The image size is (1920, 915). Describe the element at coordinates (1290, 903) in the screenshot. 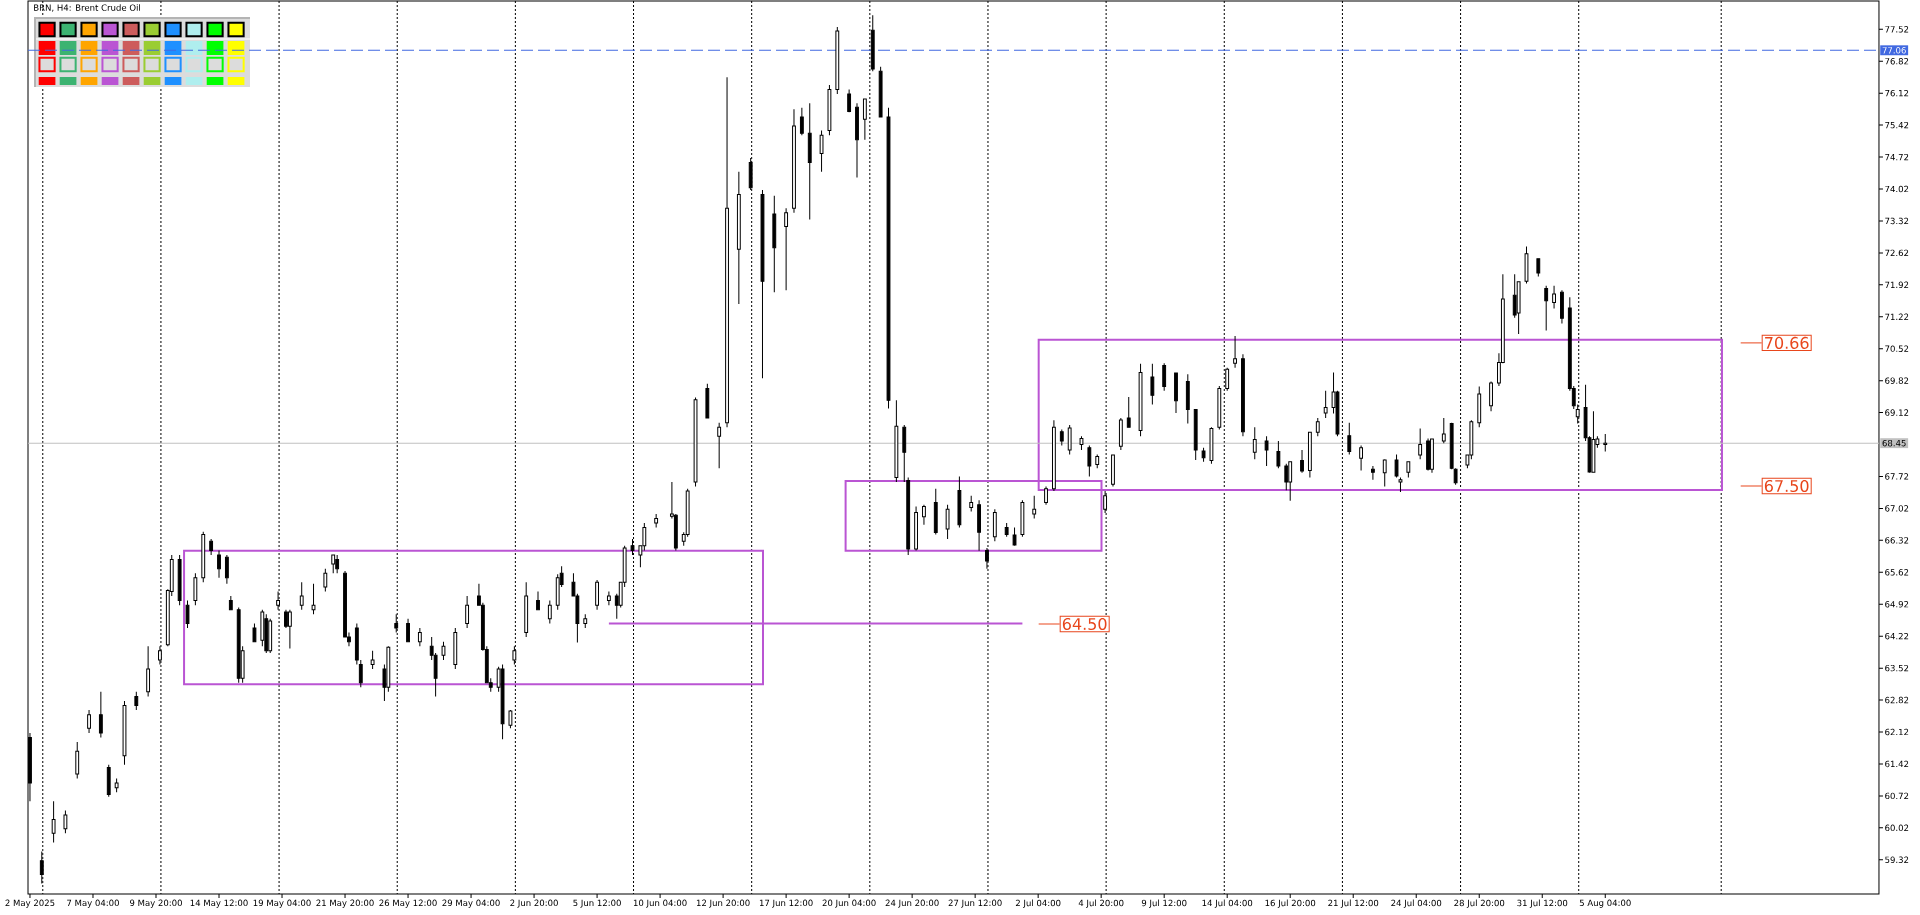

I see `x-tick-label: 16 Jul 20:00` at that location.